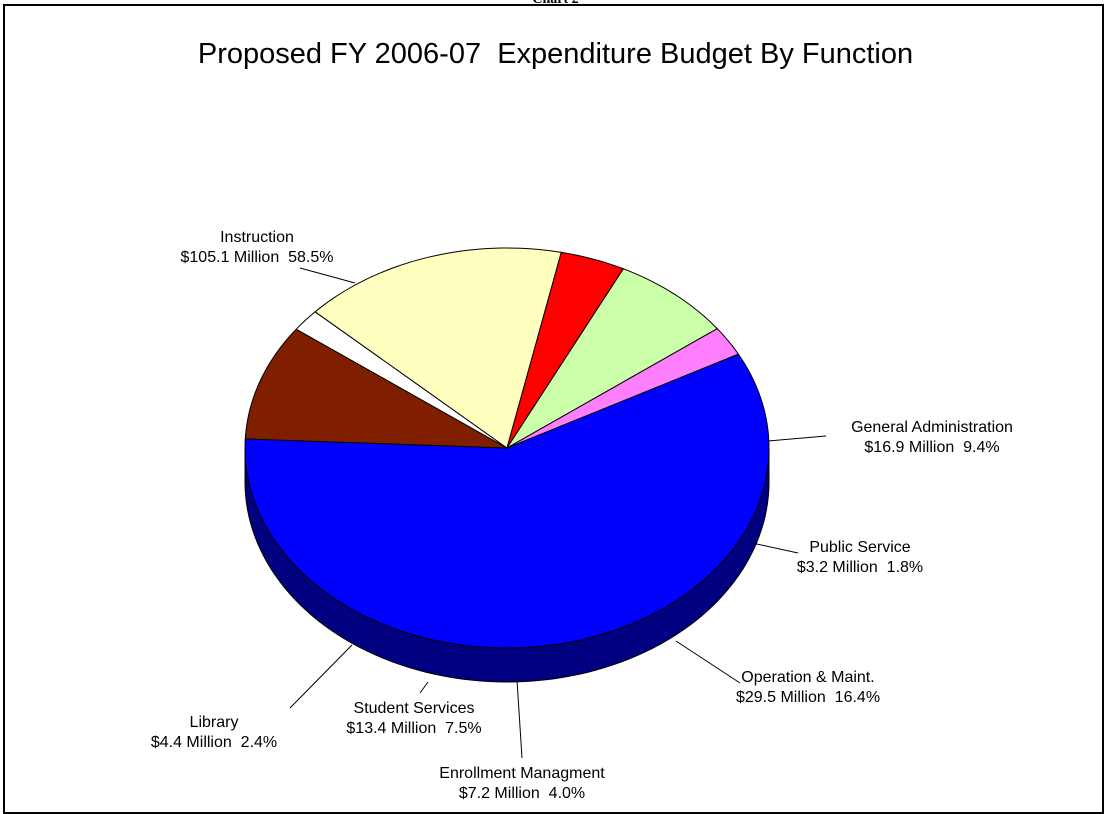 The image size is (1111, 814). What do you see at coordinates (808, 697) in the screenshot?
I see `label-value-operation-maint: $29.5 Million 16.4%` at bounding box center [808, 697].